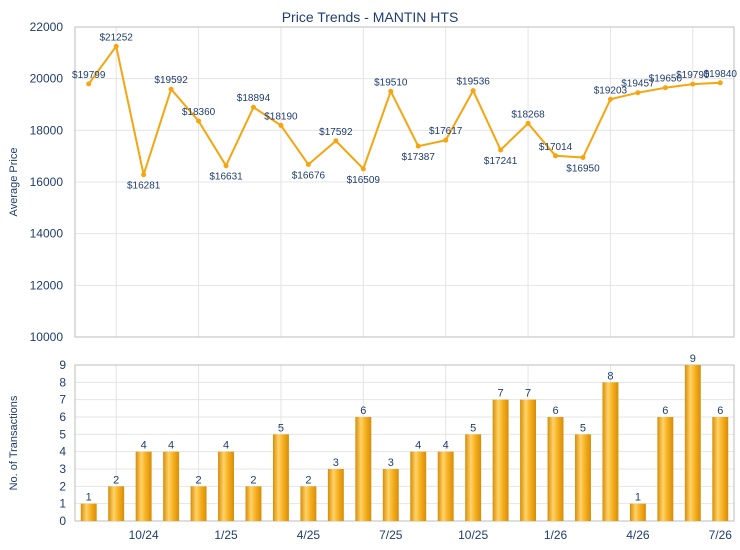  Describe the element at coordinates (144, 535) in the screenshot. I see `date-tick-label: 10/24` at that location.